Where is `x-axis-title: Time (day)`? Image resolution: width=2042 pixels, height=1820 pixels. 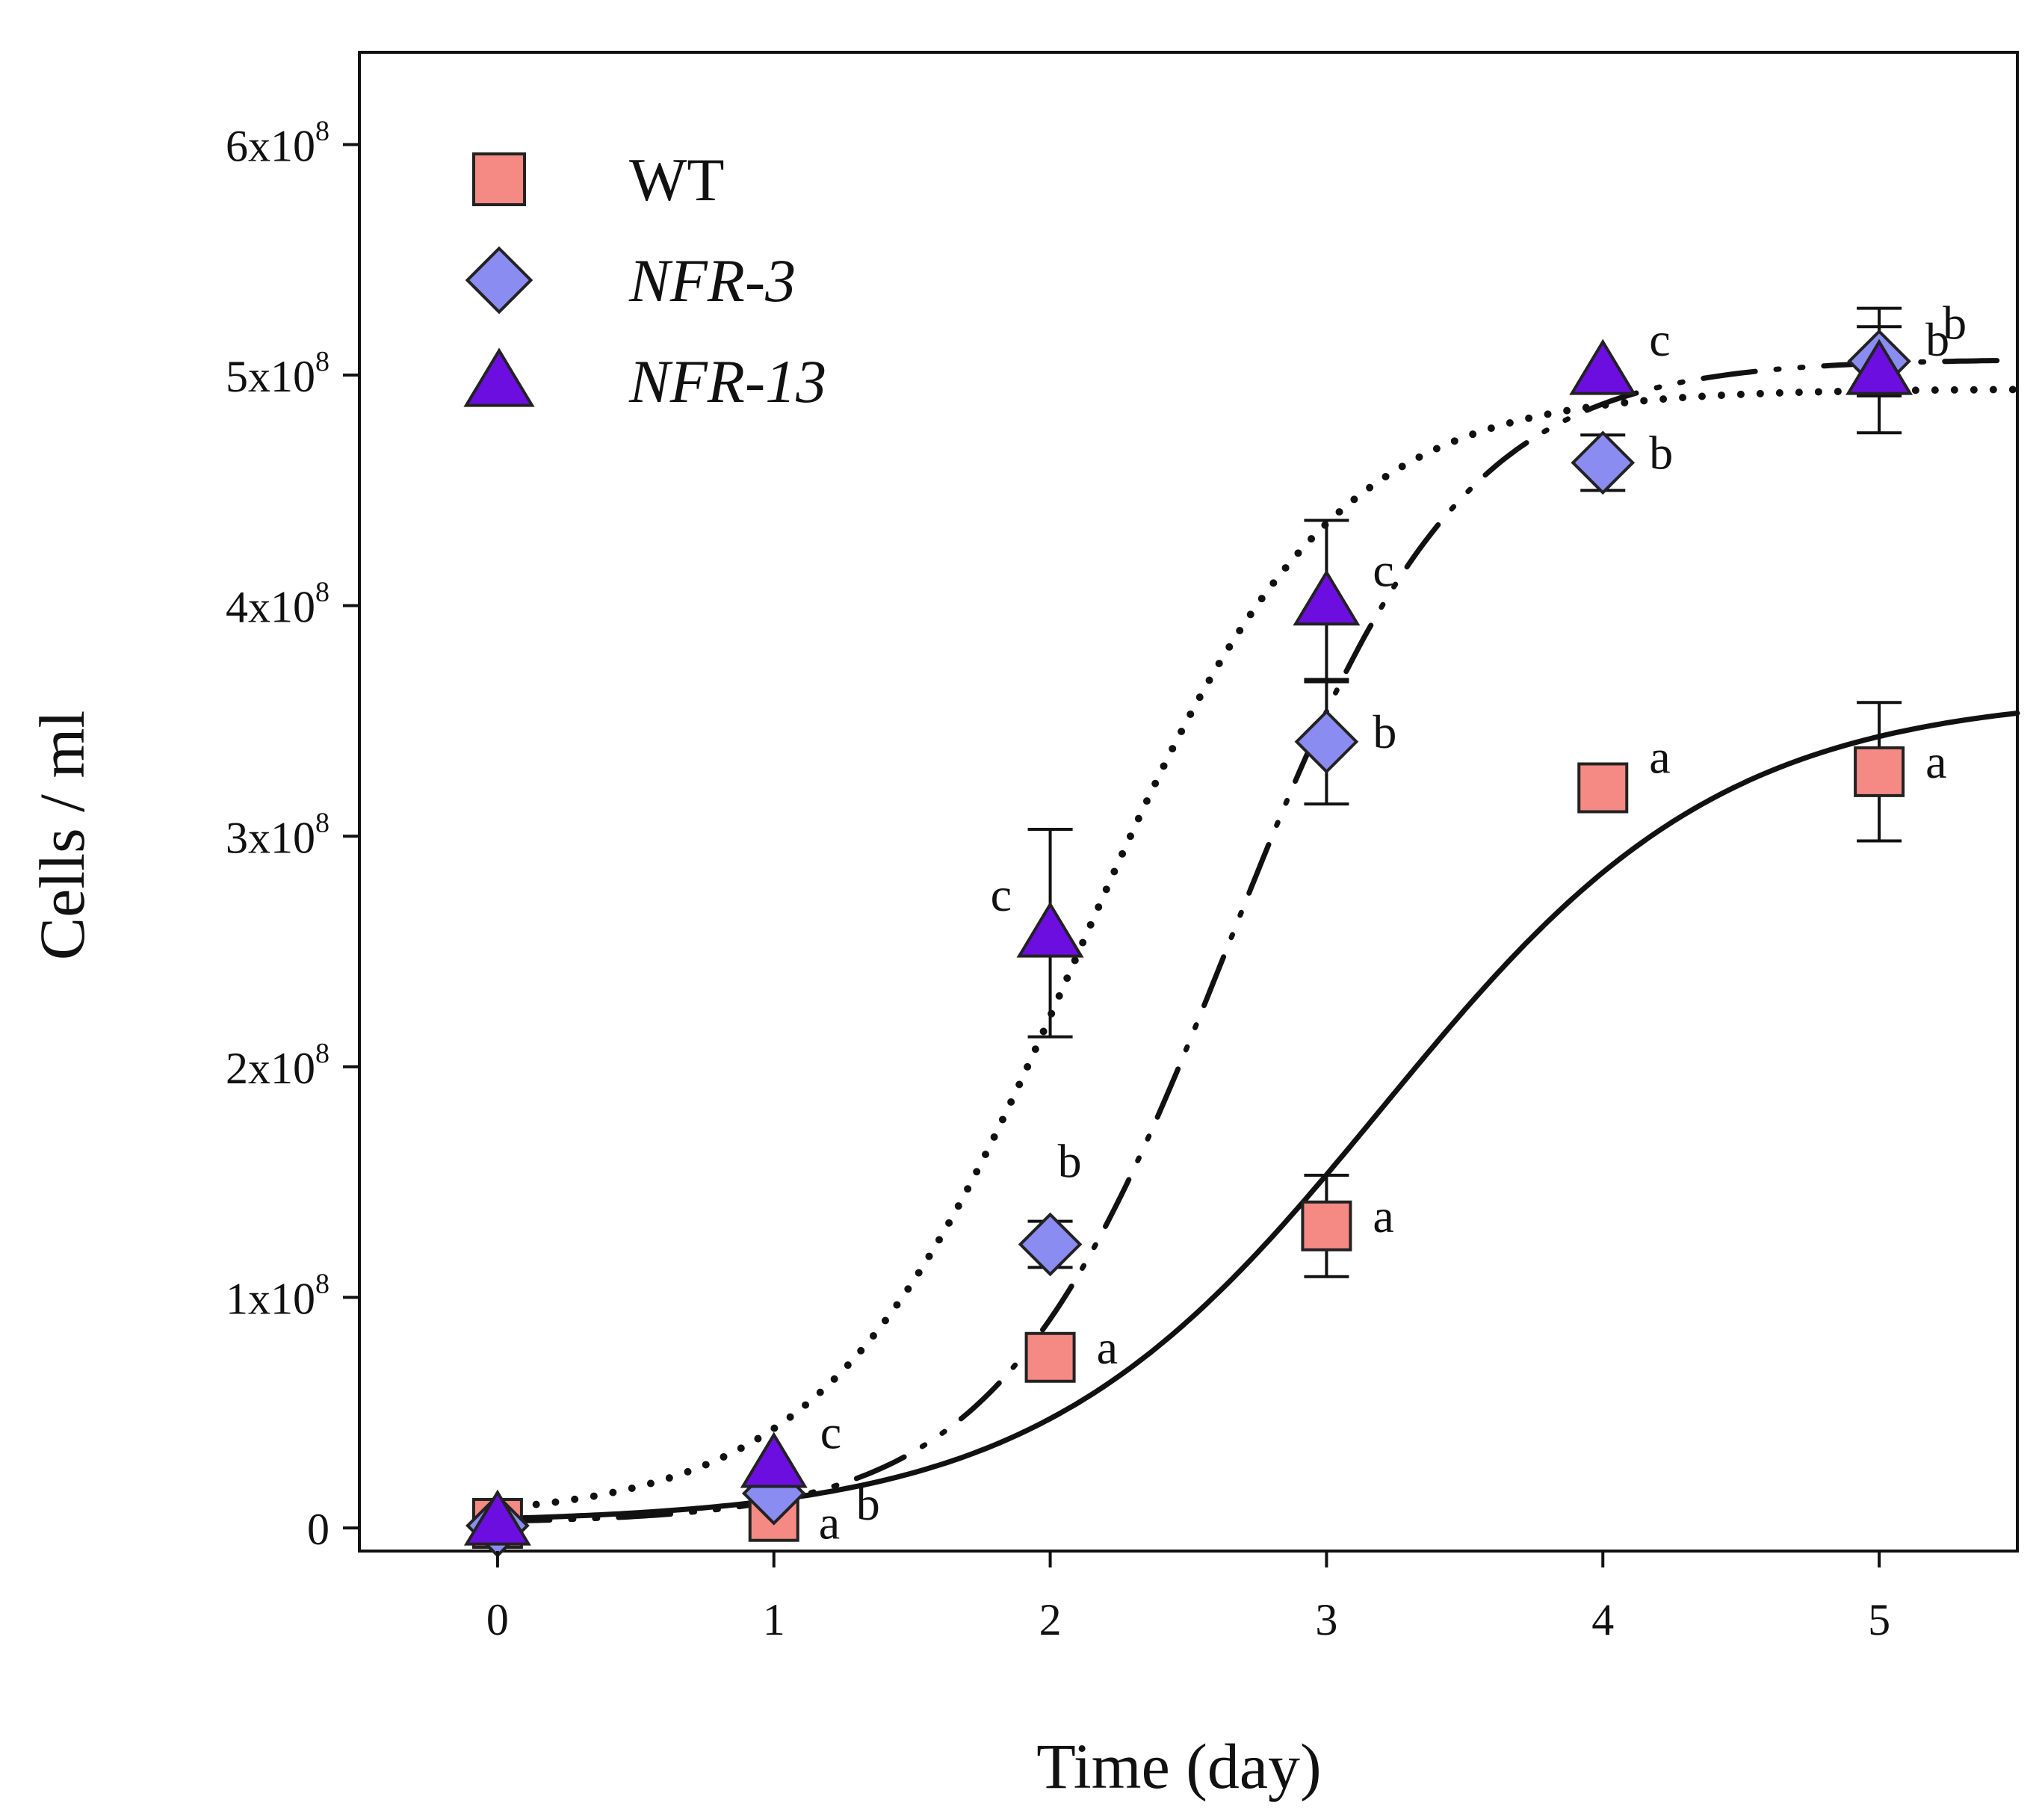 x-axis-title: Time (day) is located at coordinates (1178, 1766).